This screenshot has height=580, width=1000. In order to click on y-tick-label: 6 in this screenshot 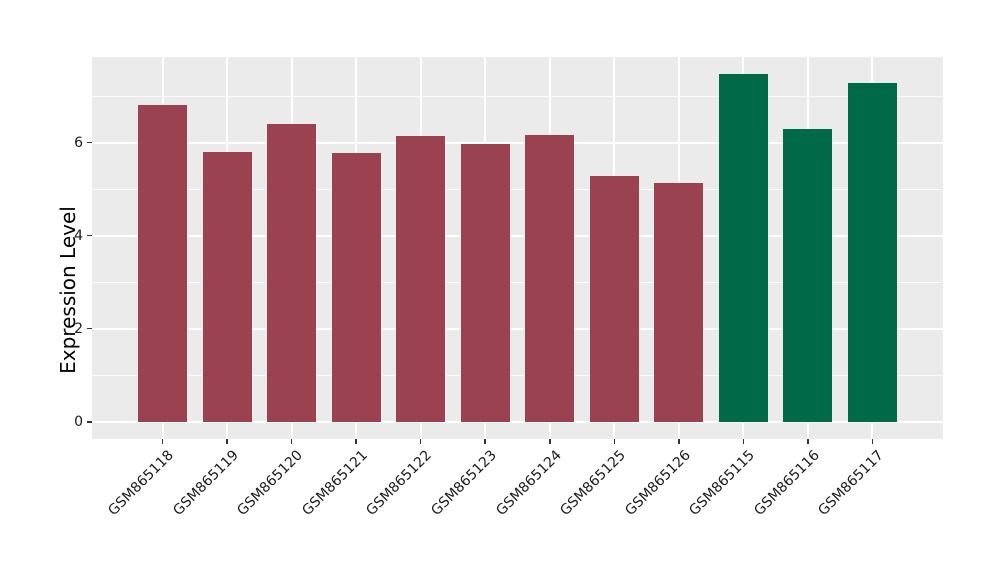, I will do `click(78, 142)`.